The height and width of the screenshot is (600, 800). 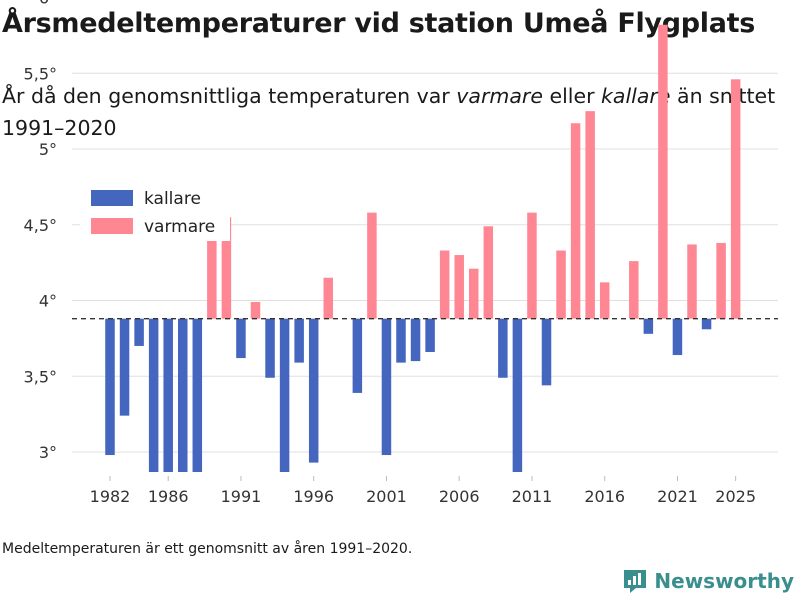 I want to click on bar-warm-2025, so click(x=735, y=199).